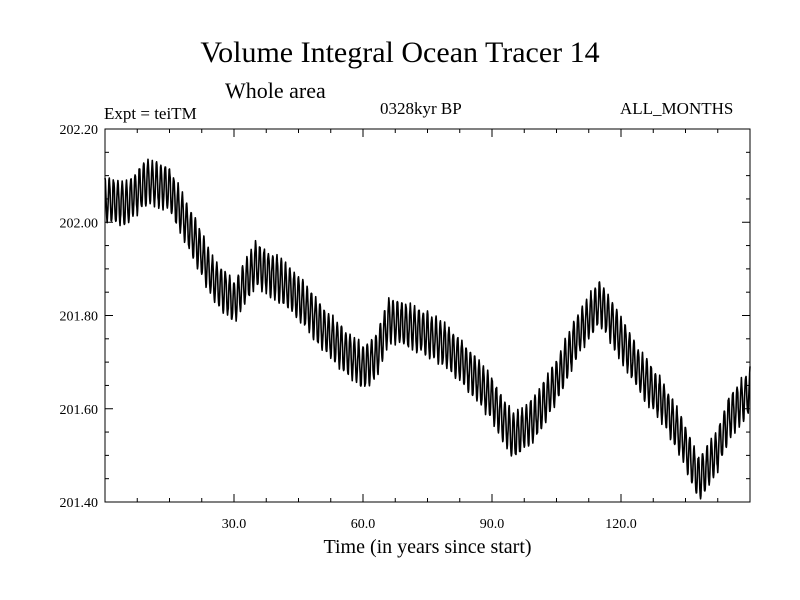  Describe the element at coordinates (363, 524) in the screenshot. I see `x-tick-label: 60.0` at that location.